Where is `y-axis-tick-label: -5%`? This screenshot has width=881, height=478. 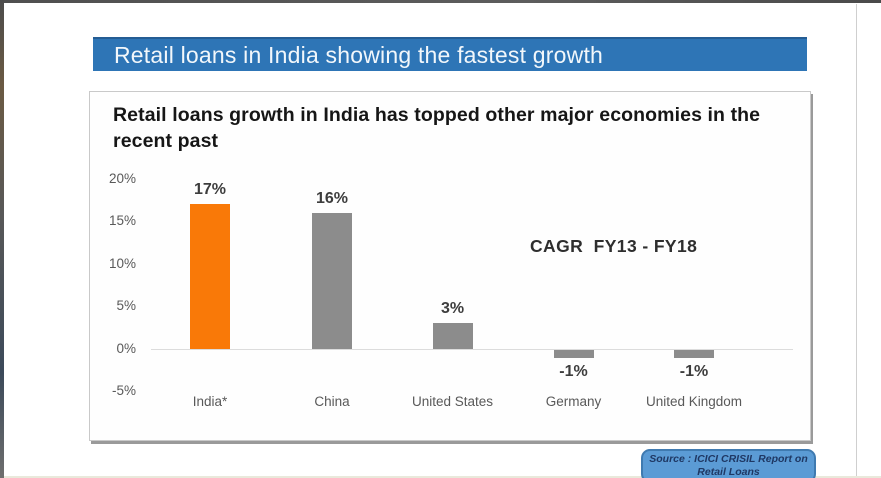
y-axis-tick-label: -5% is located at coordinates (123, 390).